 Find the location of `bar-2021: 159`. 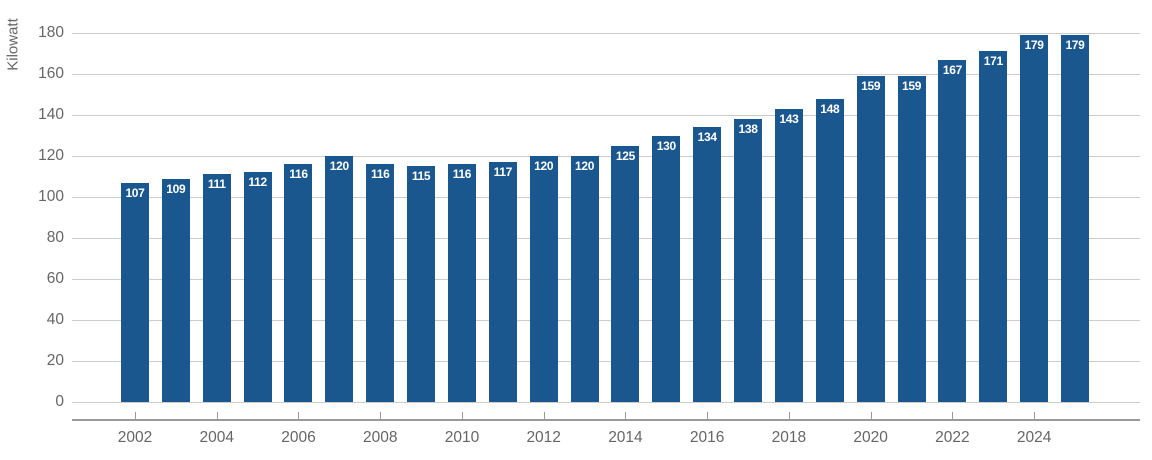

bar-2021: 159 is located at coordinates (911, 239).